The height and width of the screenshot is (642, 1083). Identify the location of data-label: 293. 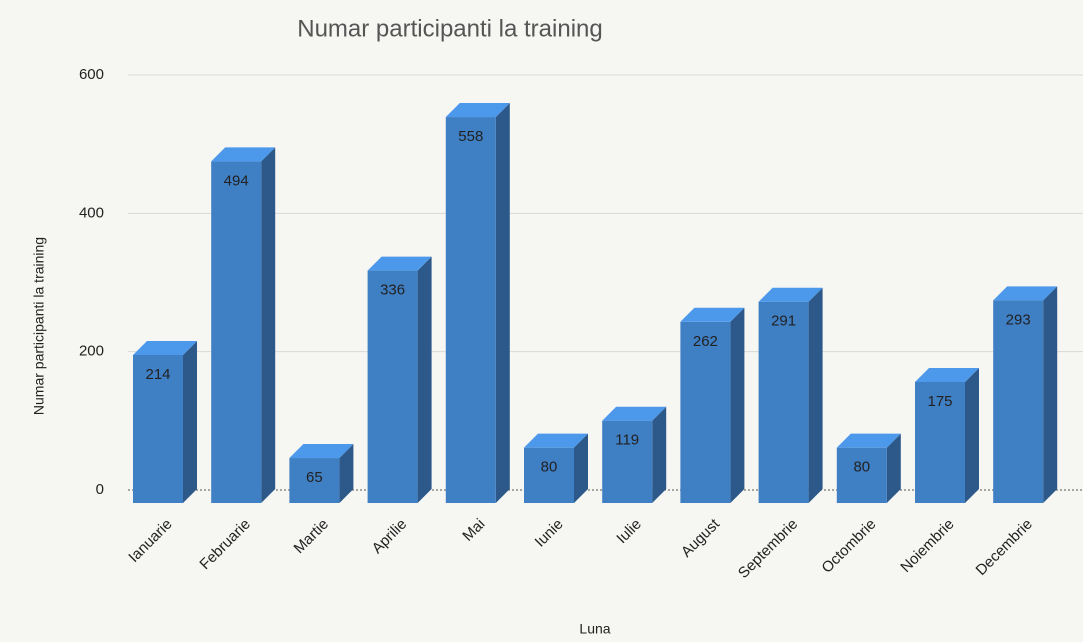
(1018, 319).